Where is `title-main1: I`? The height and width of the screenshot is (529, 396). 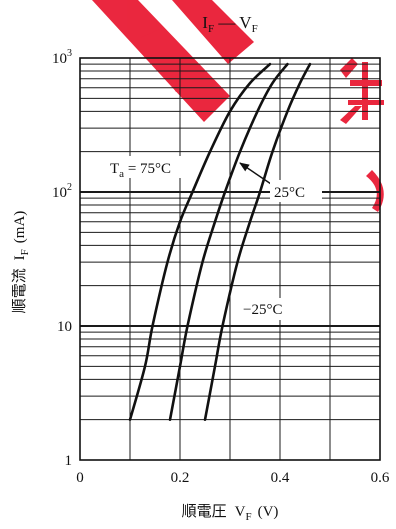 title-main1: I is located at coordinates (205, 22).